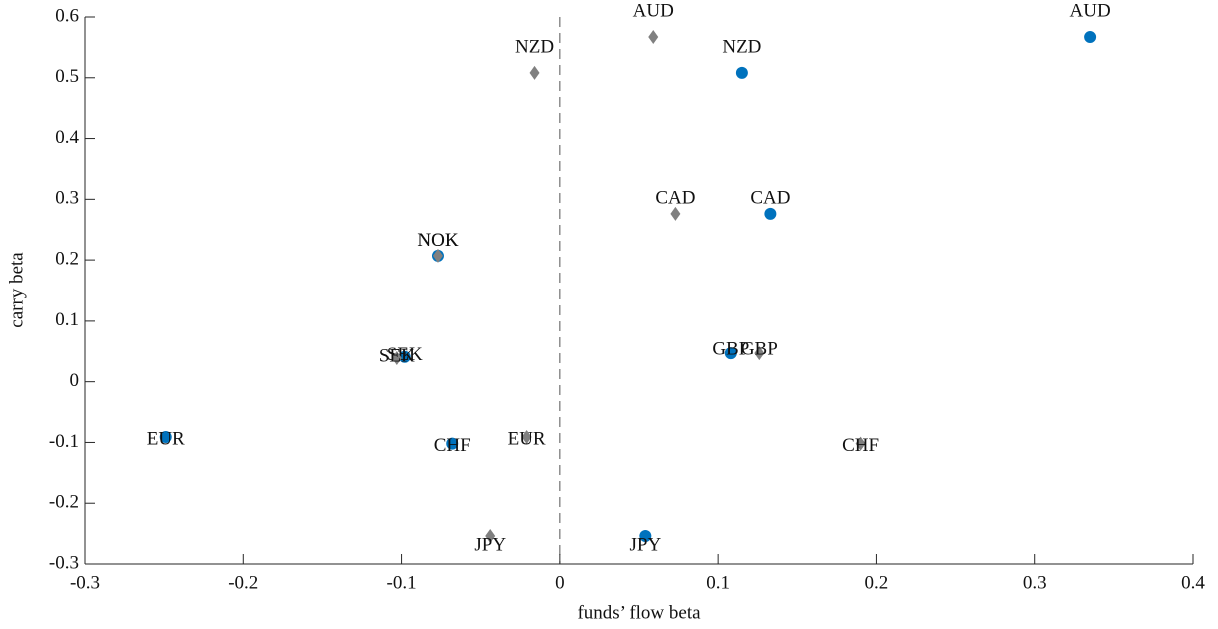  Describe the element at coordinates (64, 562) in the screenshot. I see `y-tick-label: -0.3` at that location.